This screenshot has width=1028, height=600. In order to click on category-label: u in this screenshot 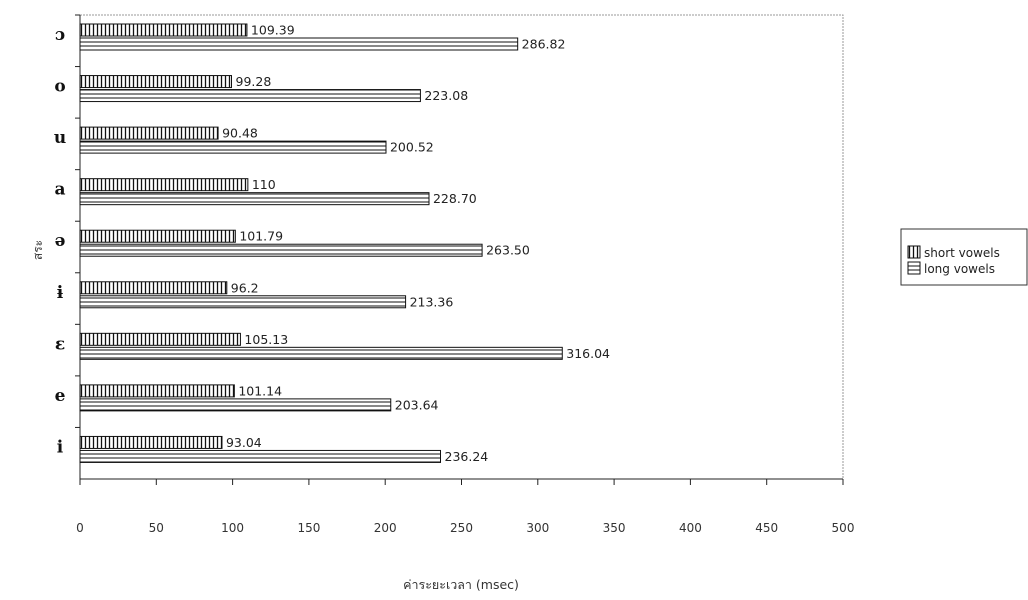, I will do `click(60, 138)`.